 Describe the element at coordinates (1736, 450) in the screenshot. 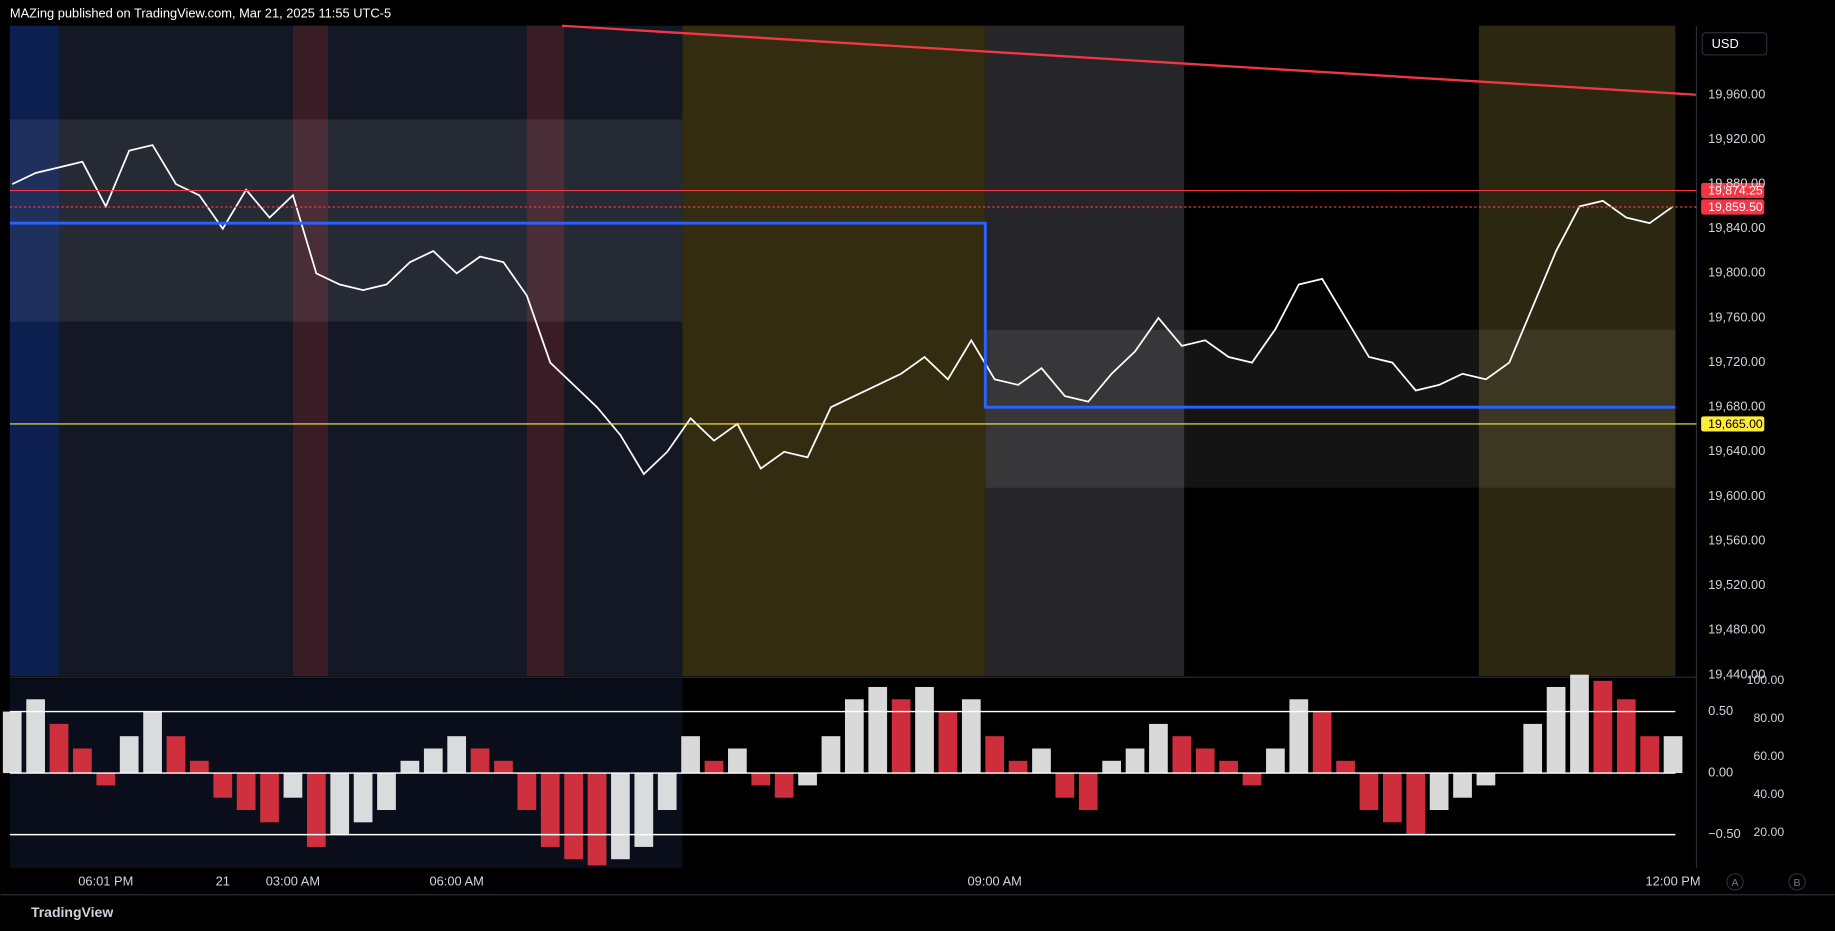

I see `y-tick-label: 19,640.00` at that location.